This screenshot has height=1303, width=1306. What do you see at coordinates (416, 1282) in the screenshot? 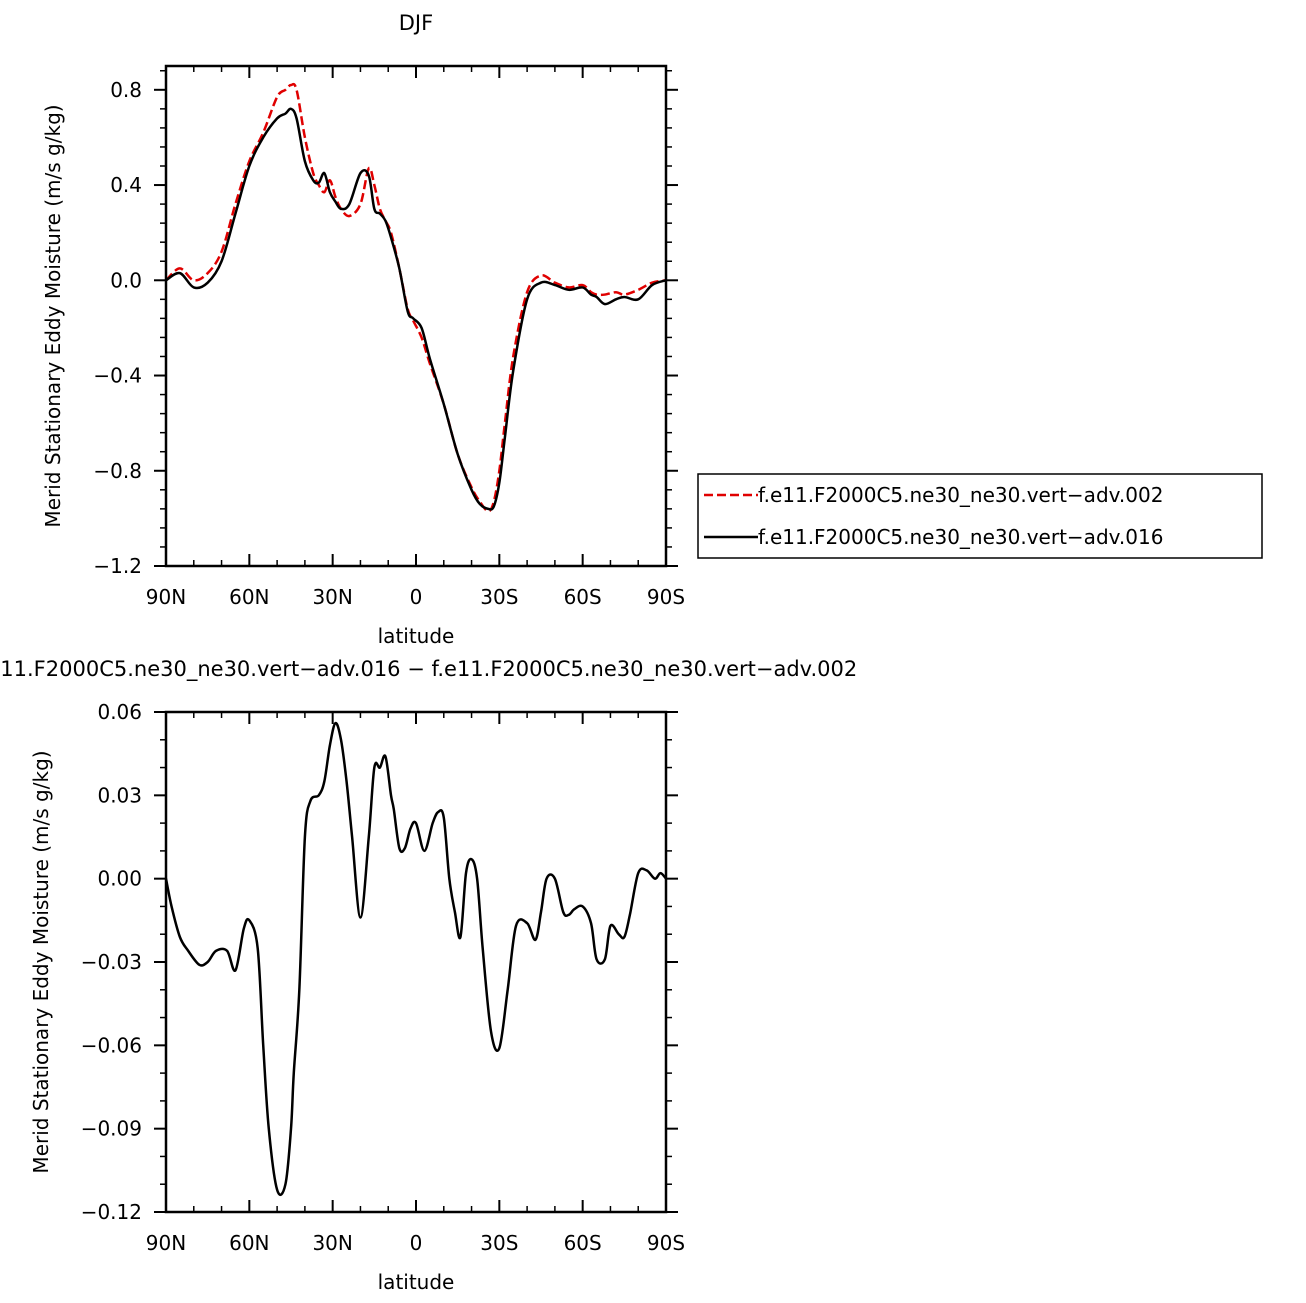
I see `bottom-x-axis-label: latitude` at bounding box center [416, 1282].